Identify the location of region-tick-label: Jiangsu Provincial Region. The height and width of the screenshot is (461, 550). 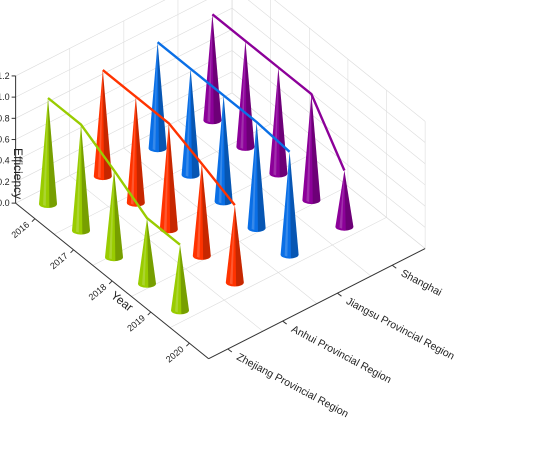
(400, 328).